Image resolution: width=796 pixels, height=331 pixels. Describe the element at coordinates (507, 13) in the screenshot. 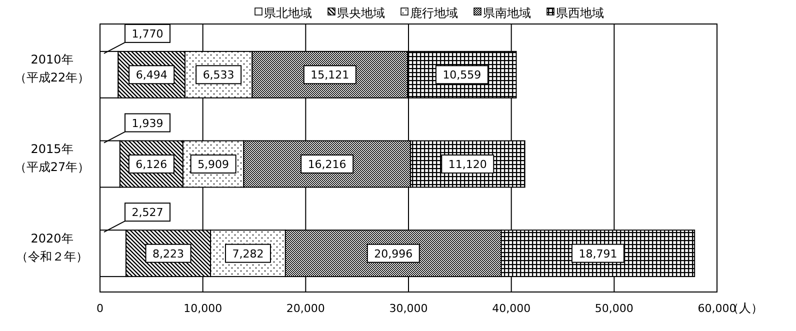

I see `legend-label: 県南地域` at that location.